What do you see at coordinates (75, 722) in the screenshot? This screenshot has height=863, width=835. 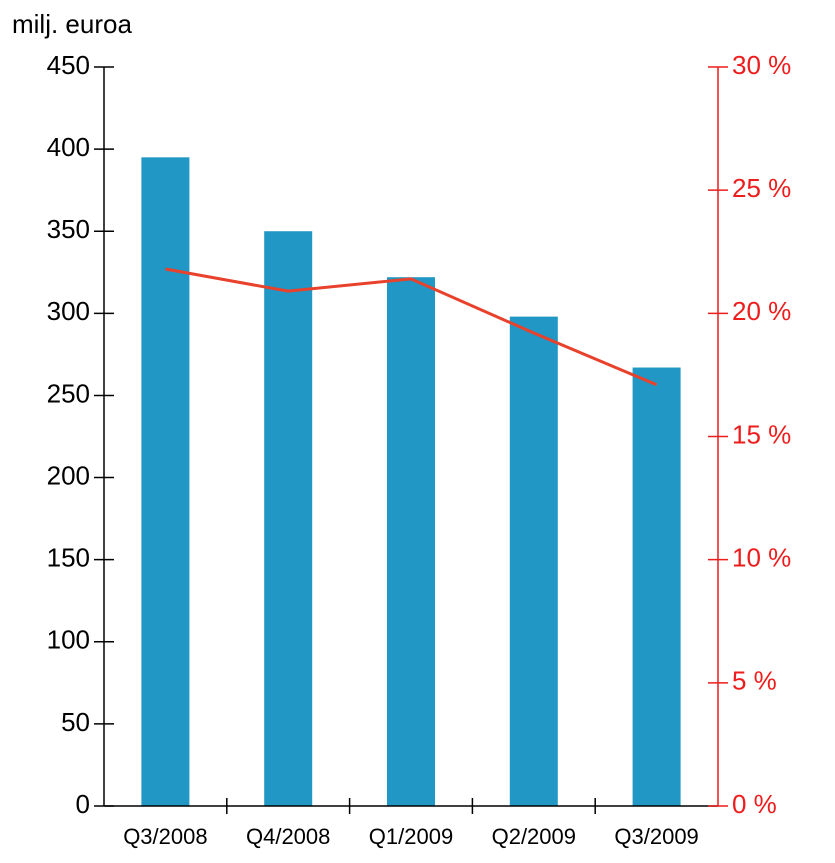 I see `y-tick-label: 50` at bounding box center [75, 722].